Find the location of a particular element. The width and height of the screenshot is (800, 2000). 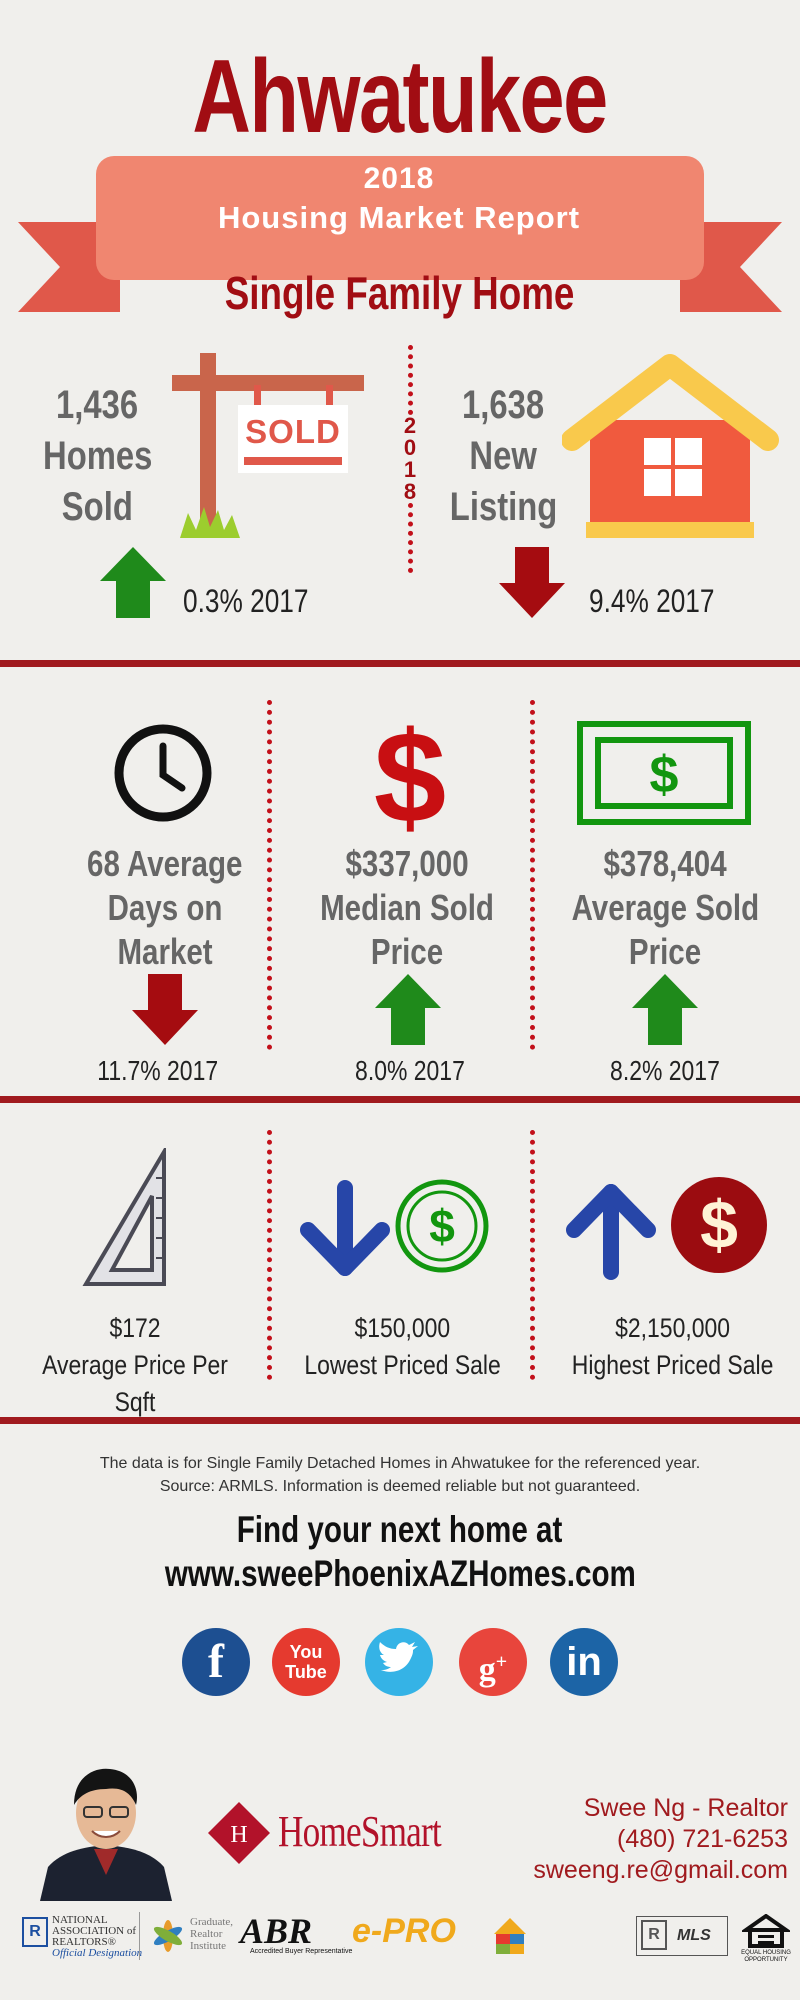

dollar-sign-icon: $ is located at coordinates (410, 774).